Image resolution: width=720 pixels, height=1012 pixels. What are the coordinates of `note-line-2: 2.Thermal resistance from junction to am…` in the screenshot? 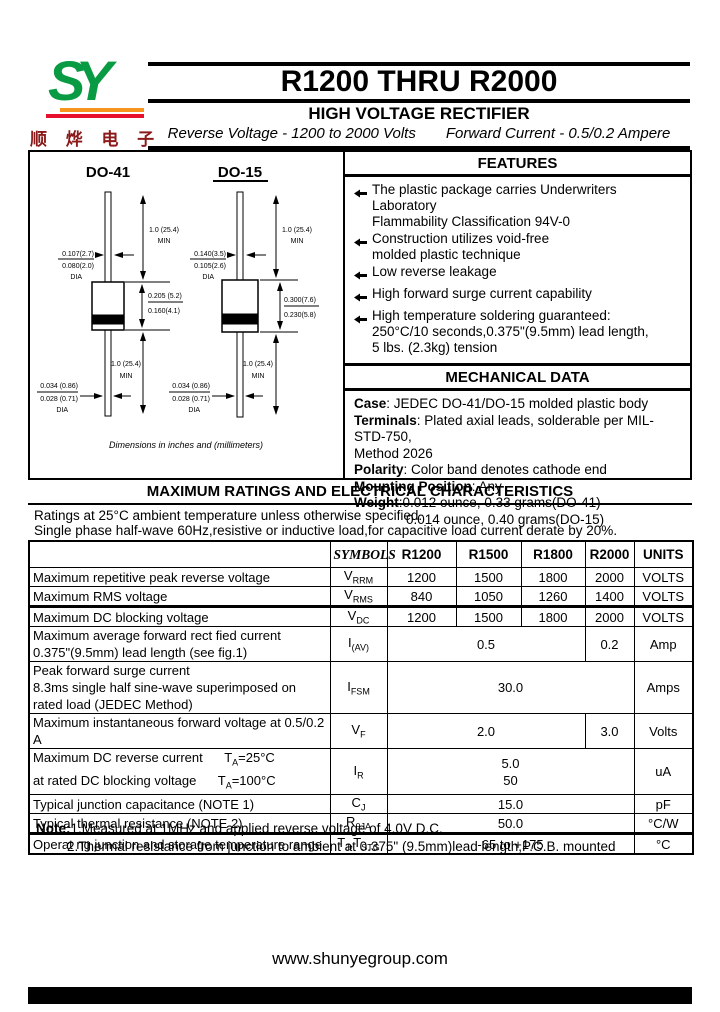 It's located at (326, 847).